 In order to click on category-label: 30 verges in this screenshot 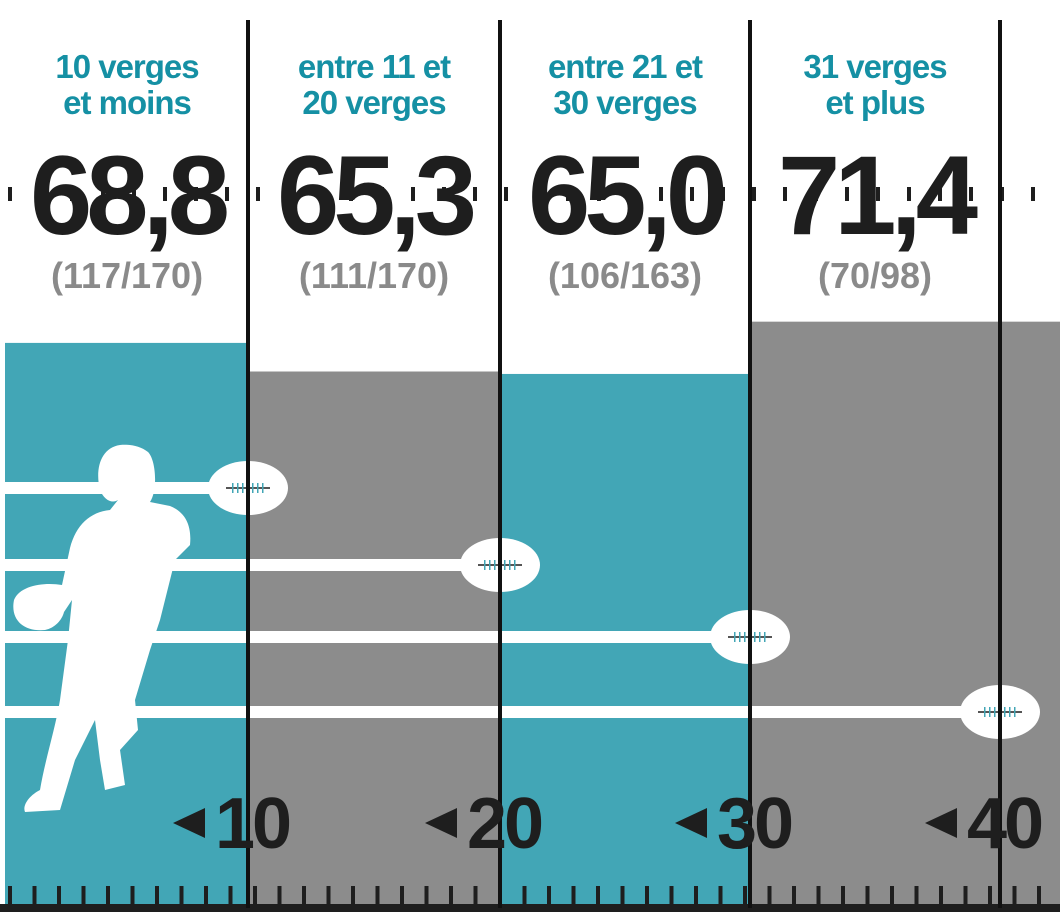, I will do `click(624, 102)`.